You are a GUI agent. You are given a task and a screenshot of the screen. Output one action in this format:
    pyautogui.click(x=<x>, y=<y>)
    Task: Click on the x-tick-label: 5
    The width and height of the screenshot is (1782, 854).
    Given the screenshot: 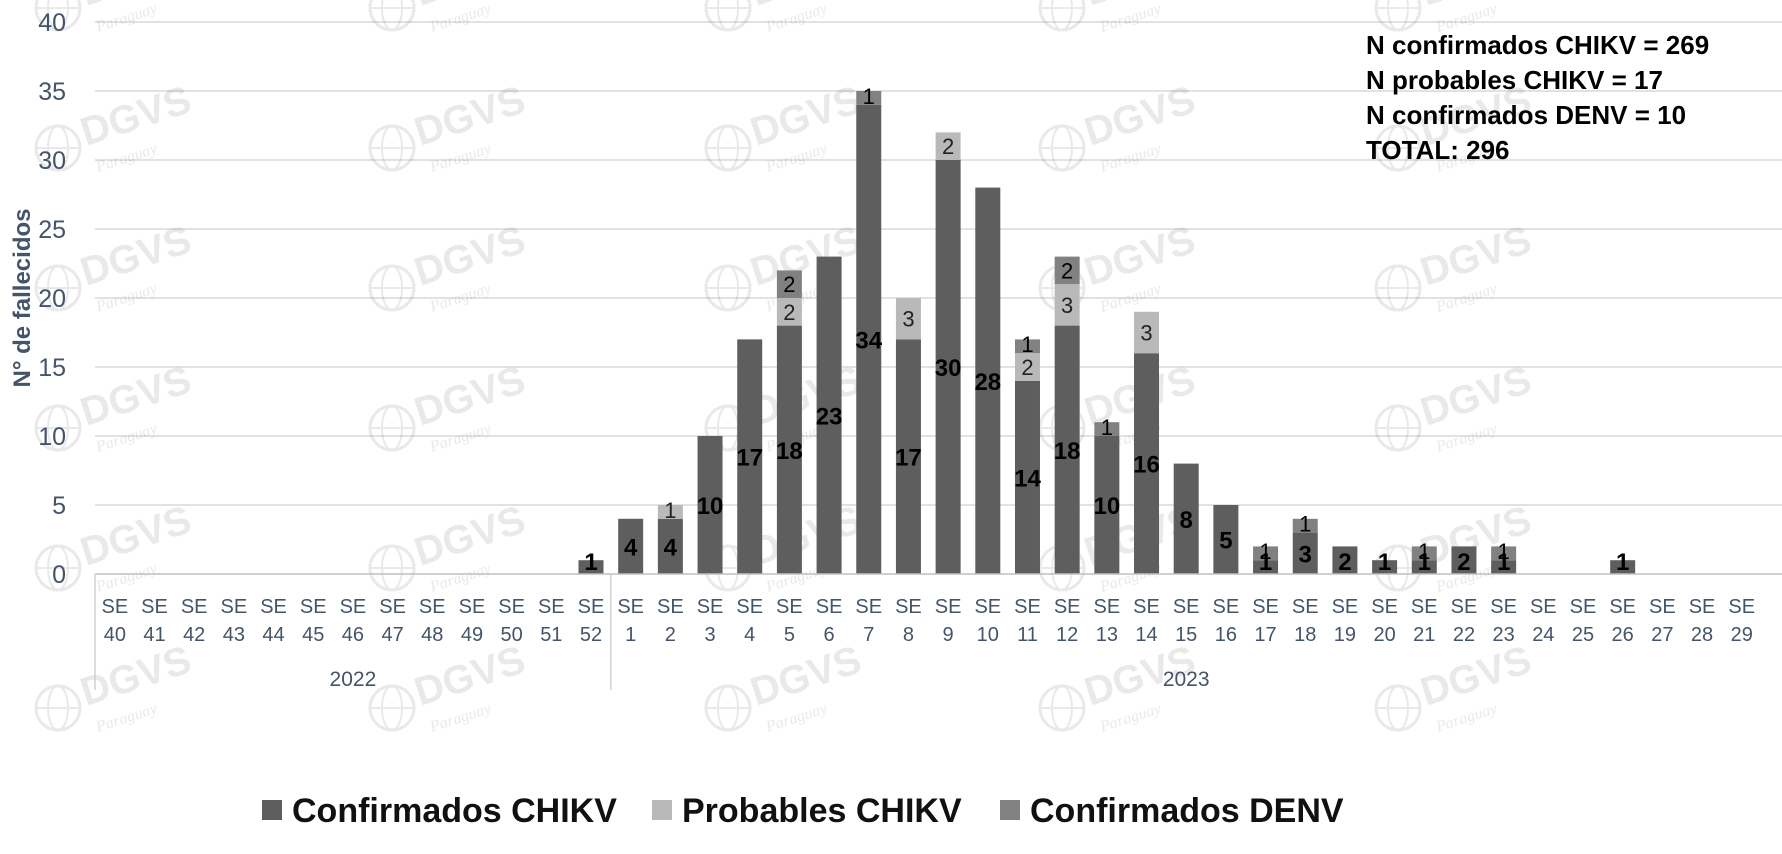 What is the action you would take?
    pyautogui.click(x=789, y=635)
    